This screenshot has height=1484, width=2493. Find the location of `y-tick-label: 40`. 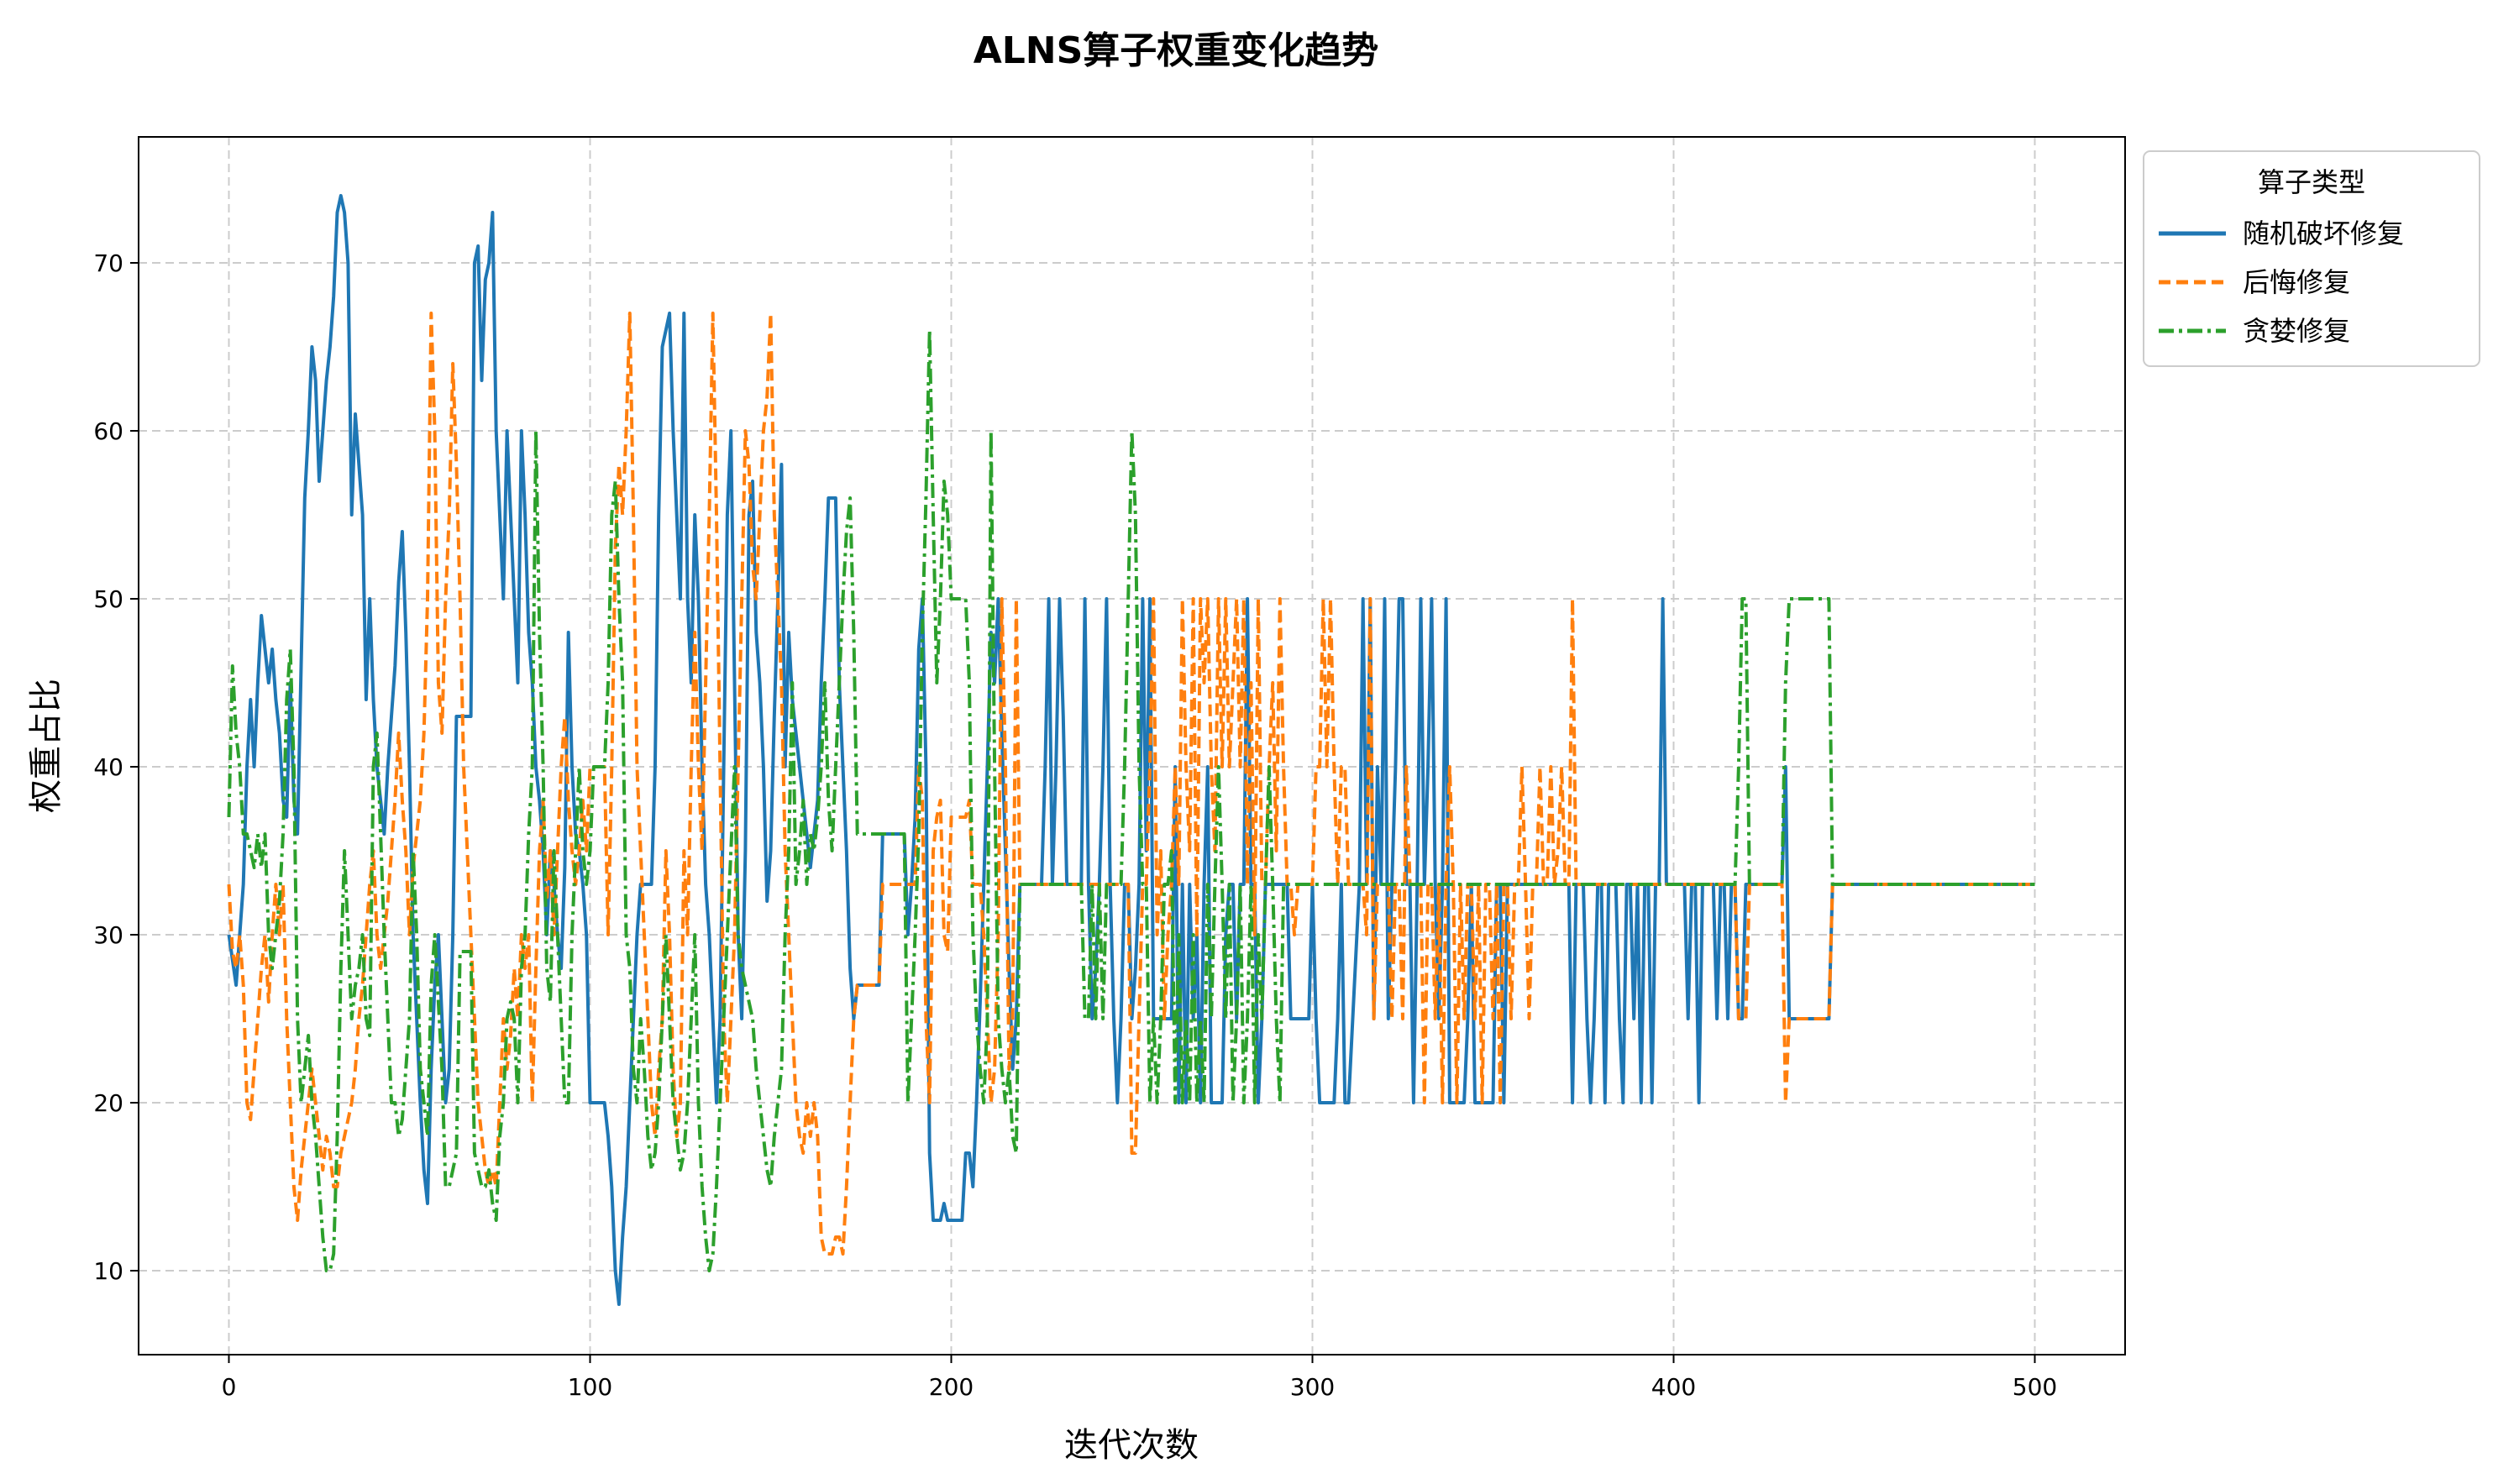

y-tick-label: 40 is located at coordinates (108, 767).